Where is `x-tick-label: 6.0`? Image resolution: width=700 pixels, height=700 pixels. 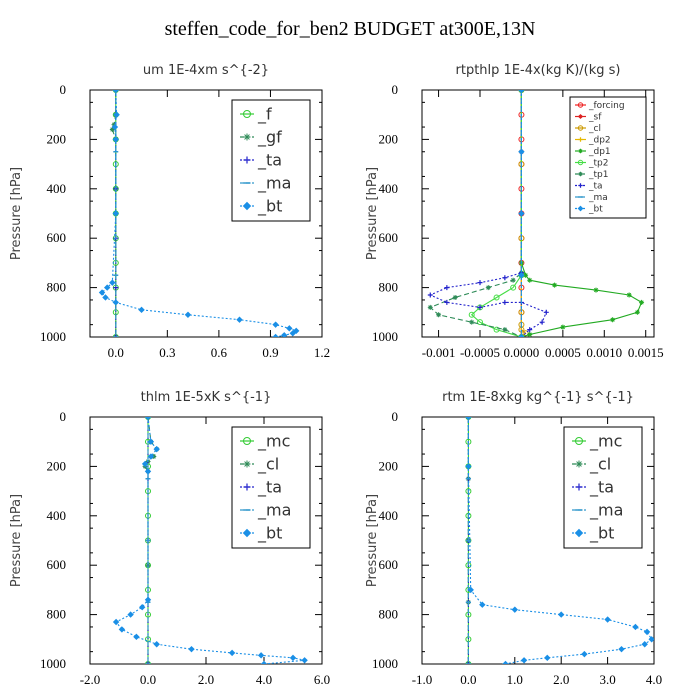
x-tick-label: 6.0 is located at coordinates (322, 679).